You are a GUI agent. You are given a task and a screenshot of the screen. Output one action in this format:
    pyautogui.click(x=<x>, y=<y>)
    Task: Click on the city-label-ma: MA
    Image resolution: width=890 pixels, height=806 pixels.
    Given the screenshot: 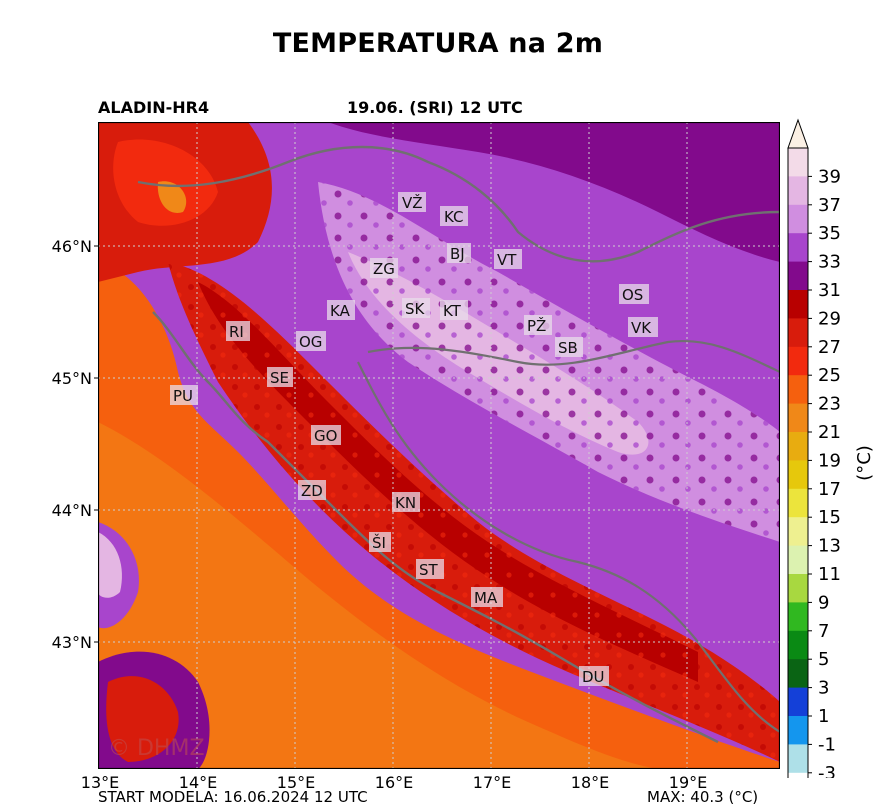 What is the action you would take?
    pyautogui.click(x=487, y=597)
    